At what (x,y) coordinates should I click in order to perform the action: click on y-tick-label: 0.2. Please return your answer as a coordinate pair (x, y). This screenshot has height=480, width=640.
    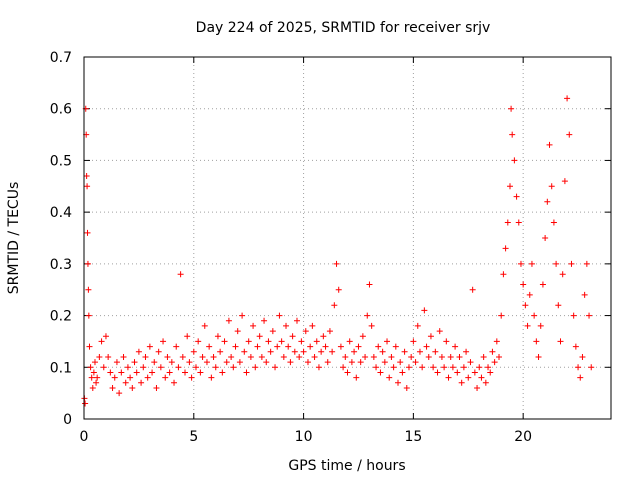
    Looking at the image, I should click on (61, 317).